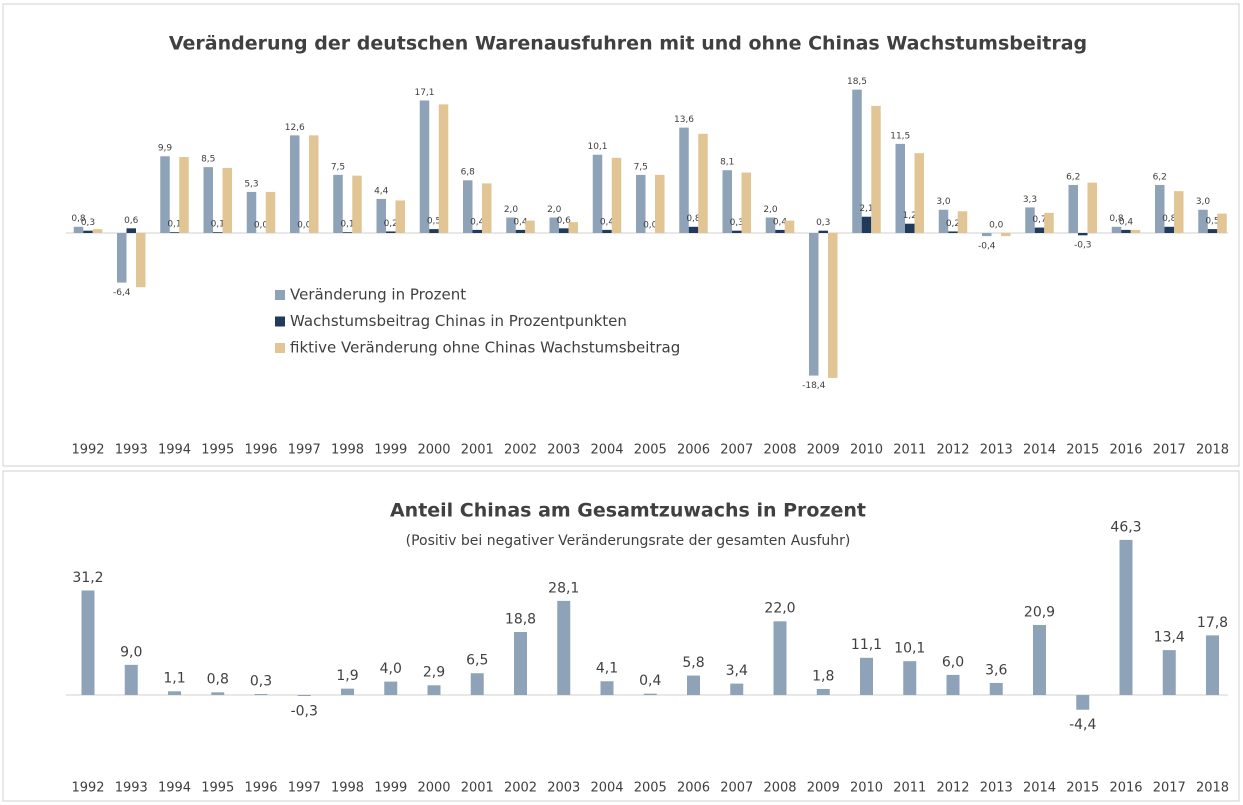  I want to click on data-label: 0,8, so click(693, 219).